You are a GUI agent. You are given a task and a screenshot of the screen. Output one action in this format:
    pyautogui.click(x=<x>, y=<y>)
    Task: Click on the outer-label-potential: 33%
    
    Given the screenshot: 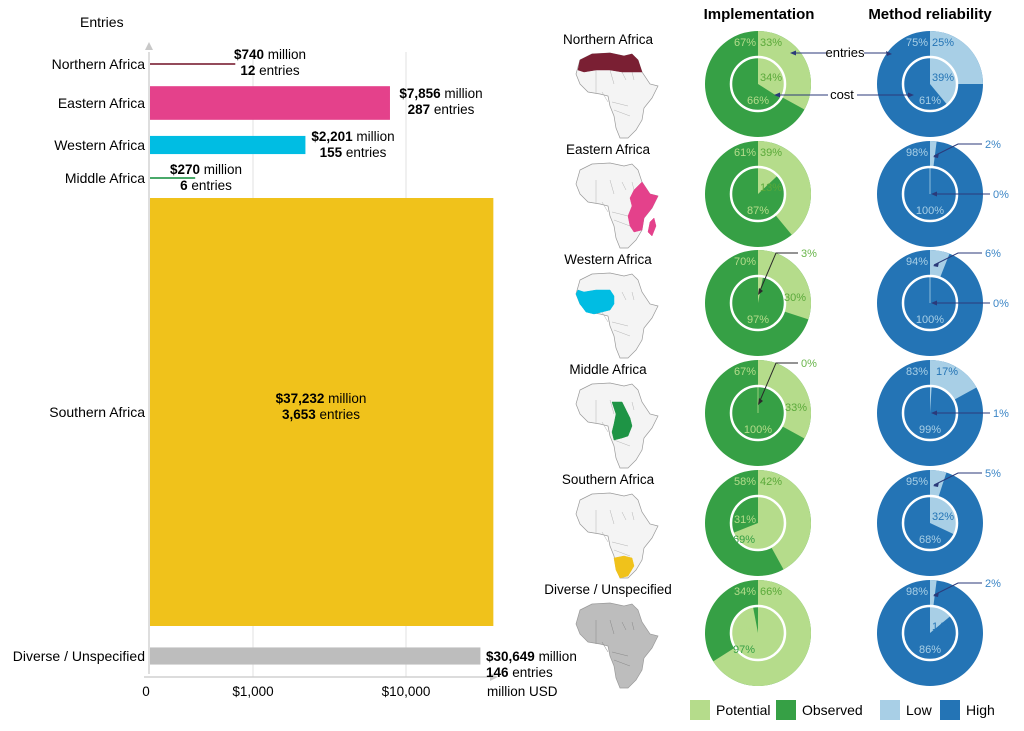 What is the action you would take?
    pyautogui.click(x=771, y=43)
    